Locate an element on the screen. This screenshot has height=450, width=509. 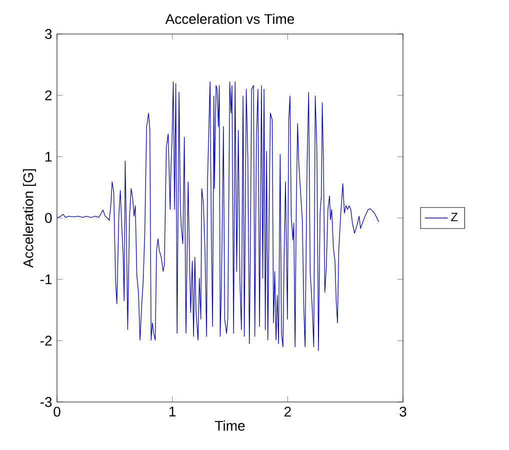
y-tick-label: 2 is located at coordinates (48, 95).